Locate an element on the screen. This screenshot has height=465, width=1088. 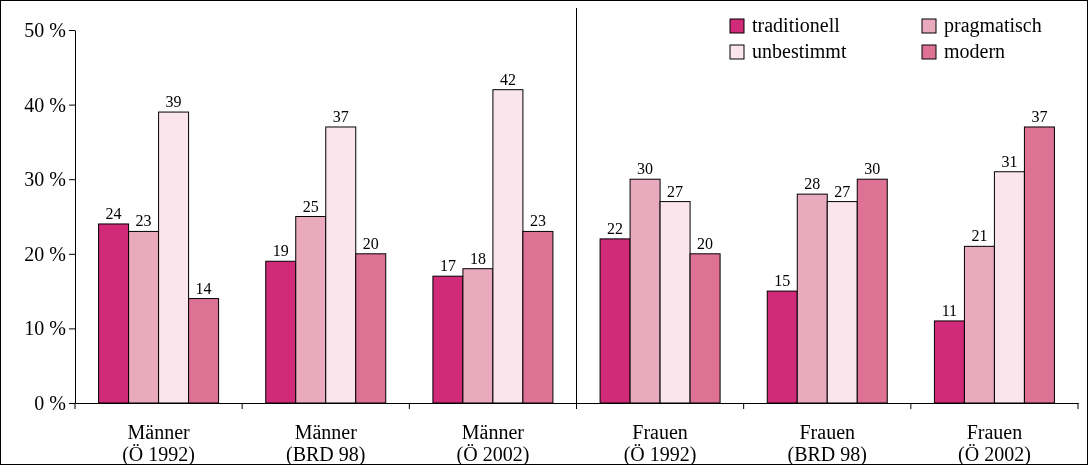
x-tick-label: Männer (Ö 2002) is located at coordinates (493, 443).